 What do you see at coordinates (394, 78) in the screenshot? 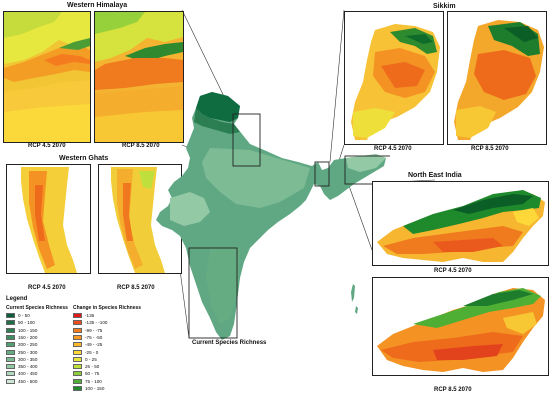
I see `sikkim-rcp45-map` at bounding box center [394, 78].